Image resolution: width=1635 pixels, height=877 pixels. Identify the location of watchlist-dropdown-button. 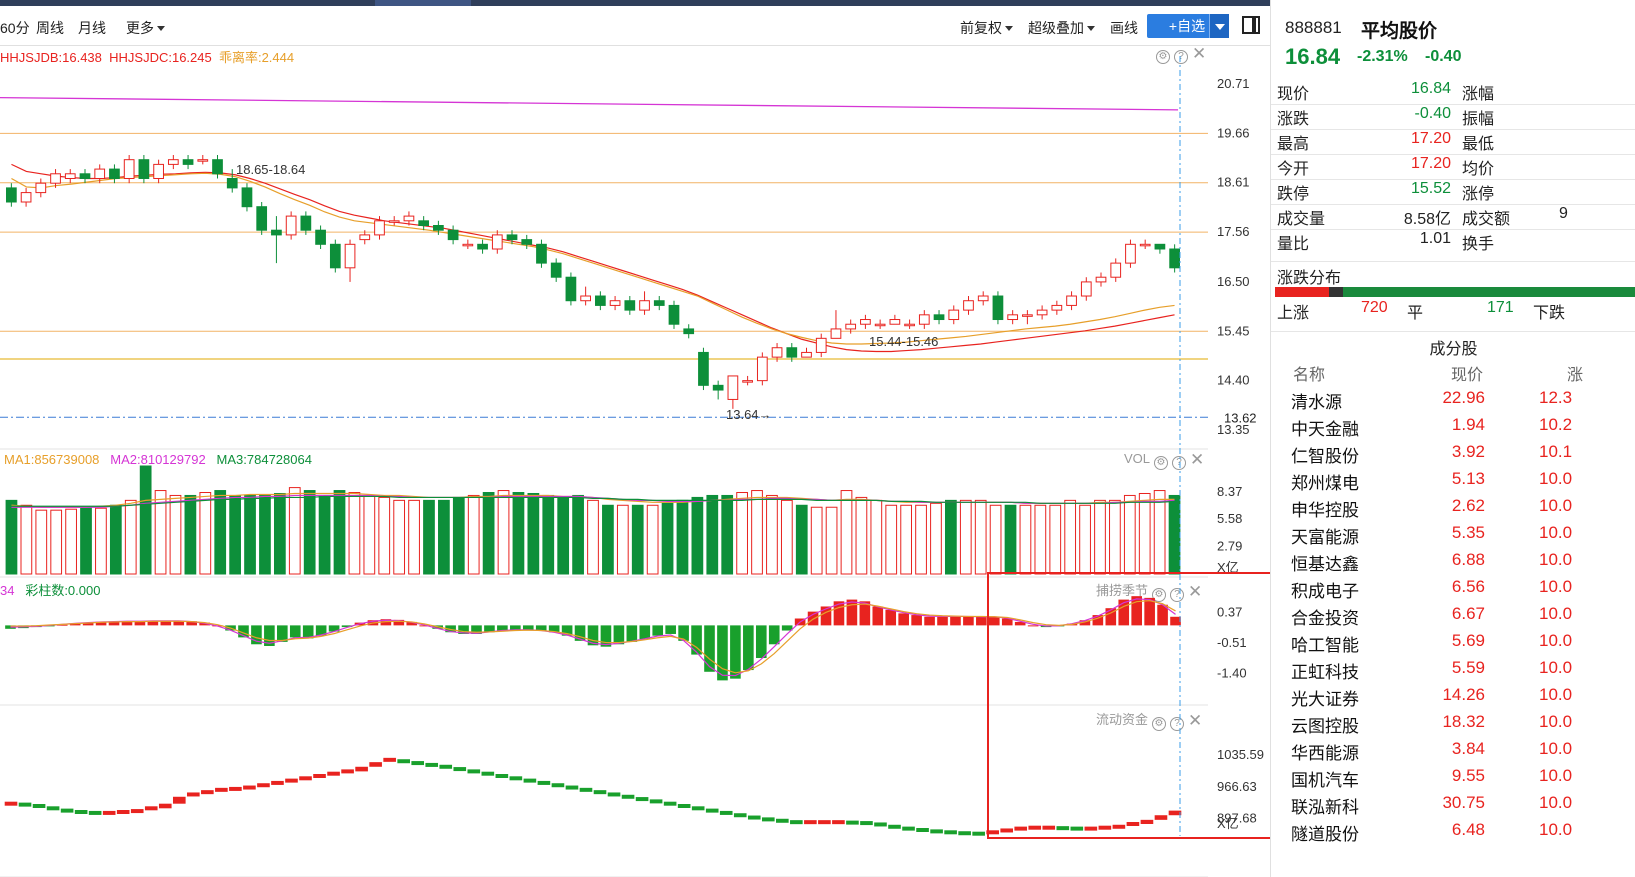
(1219, 26).